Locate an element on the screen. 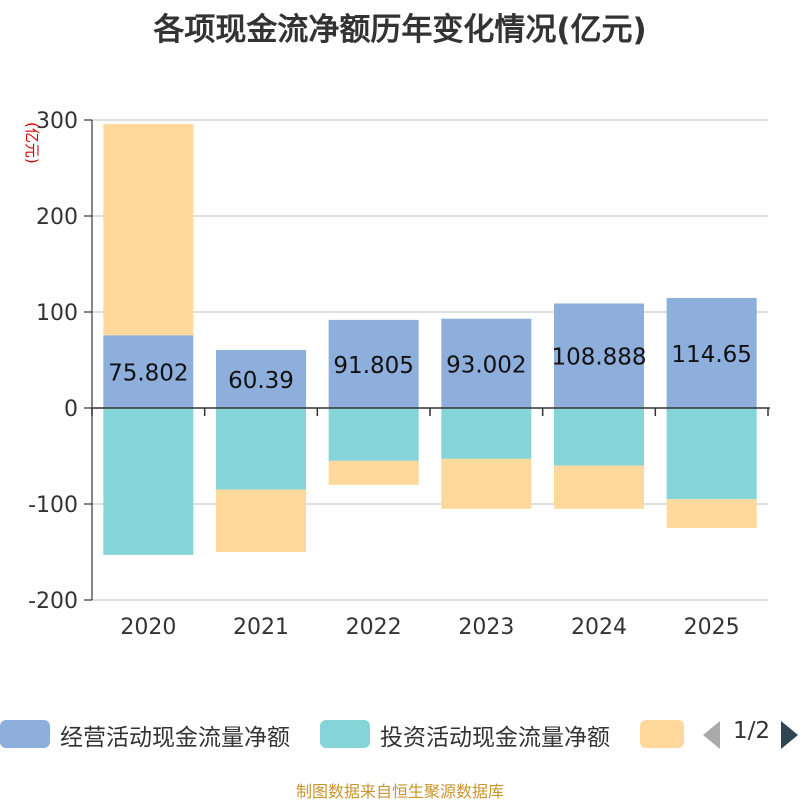 The image size is (800, 802). bar-financing-2023 is located at coordinates (486, 483).